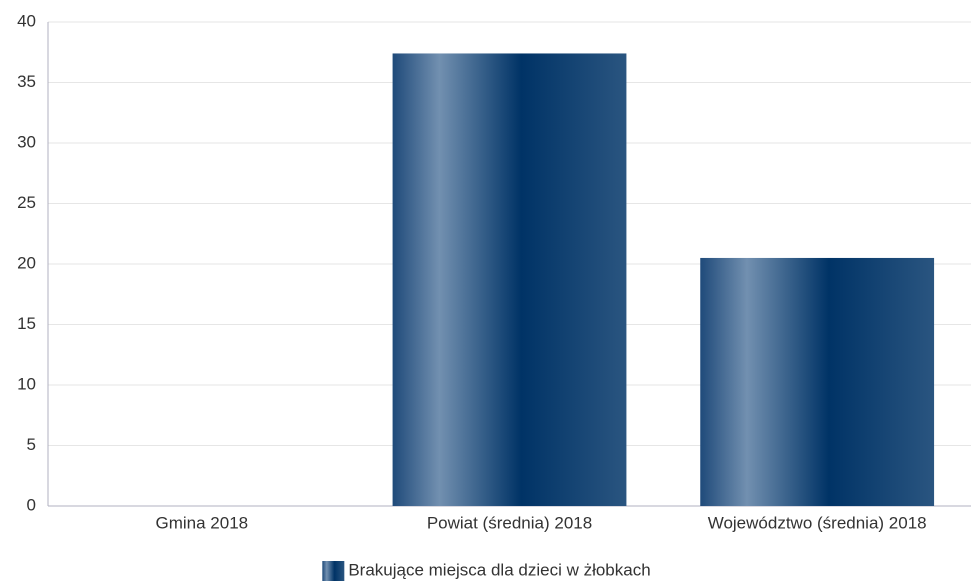 The width and height of the screenshot is (971, 584). What do you see at coordinates (26, 262) in the screenshot?
I see `y-tick-label: 20` at bounding box center [26, 262].